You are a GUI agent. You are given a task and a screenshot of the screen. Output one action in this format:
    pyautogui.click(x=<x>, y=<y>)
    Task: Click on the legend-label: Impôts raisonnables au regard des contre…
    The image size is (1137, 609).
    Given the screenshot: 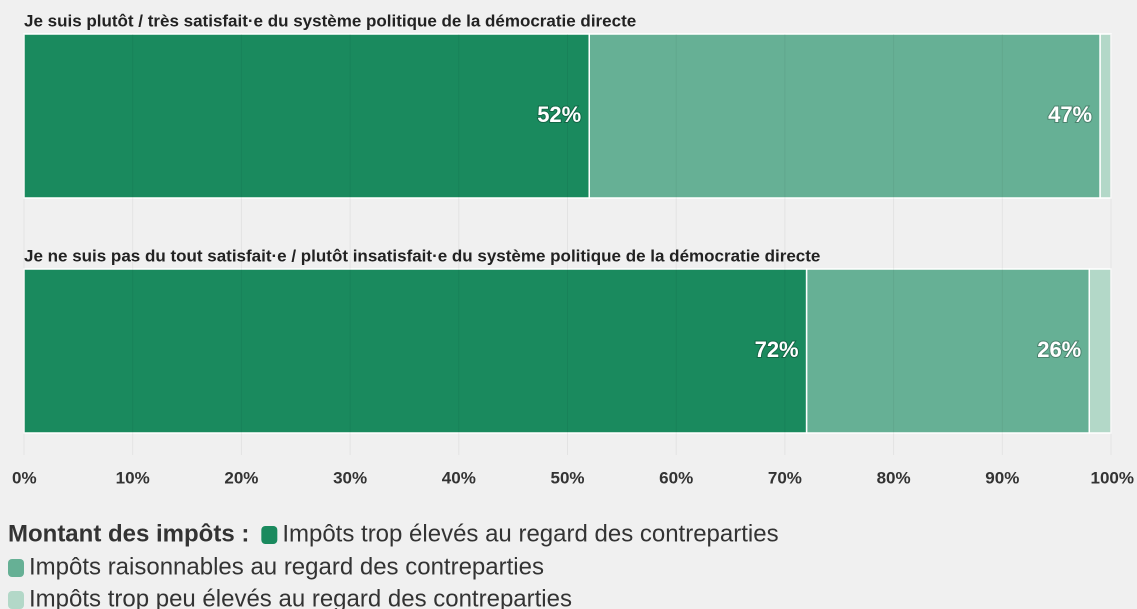 What is the action you would take?
    pyautogui.click(x=286, y=566)
    